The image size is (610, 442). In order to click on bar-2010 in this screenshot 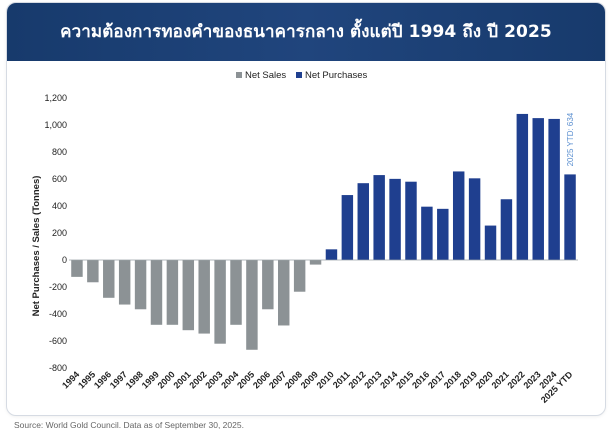, I will do `click(331, 254)`.